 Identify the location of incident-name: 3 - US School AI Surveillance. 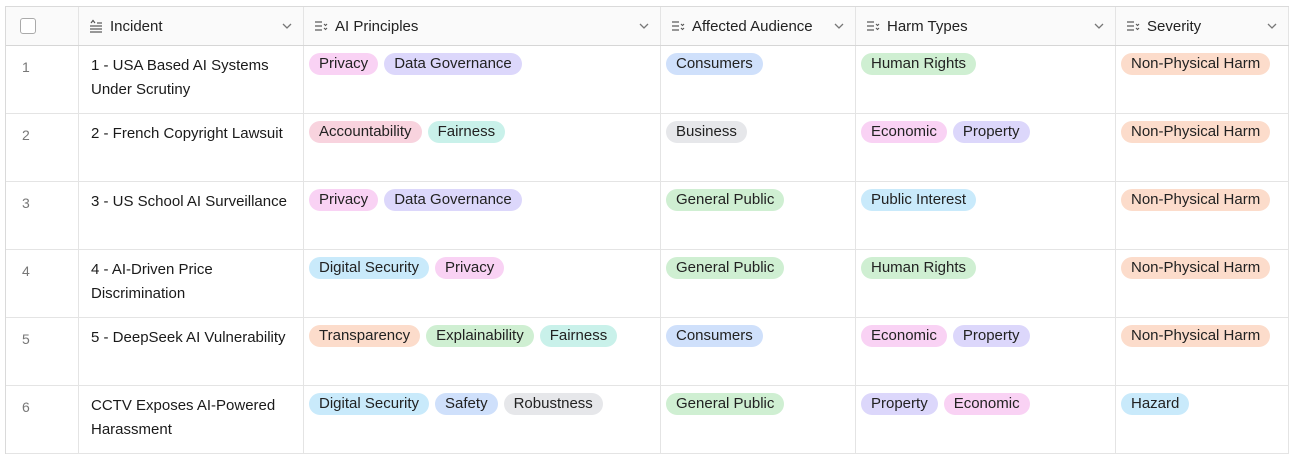
(189, 201).